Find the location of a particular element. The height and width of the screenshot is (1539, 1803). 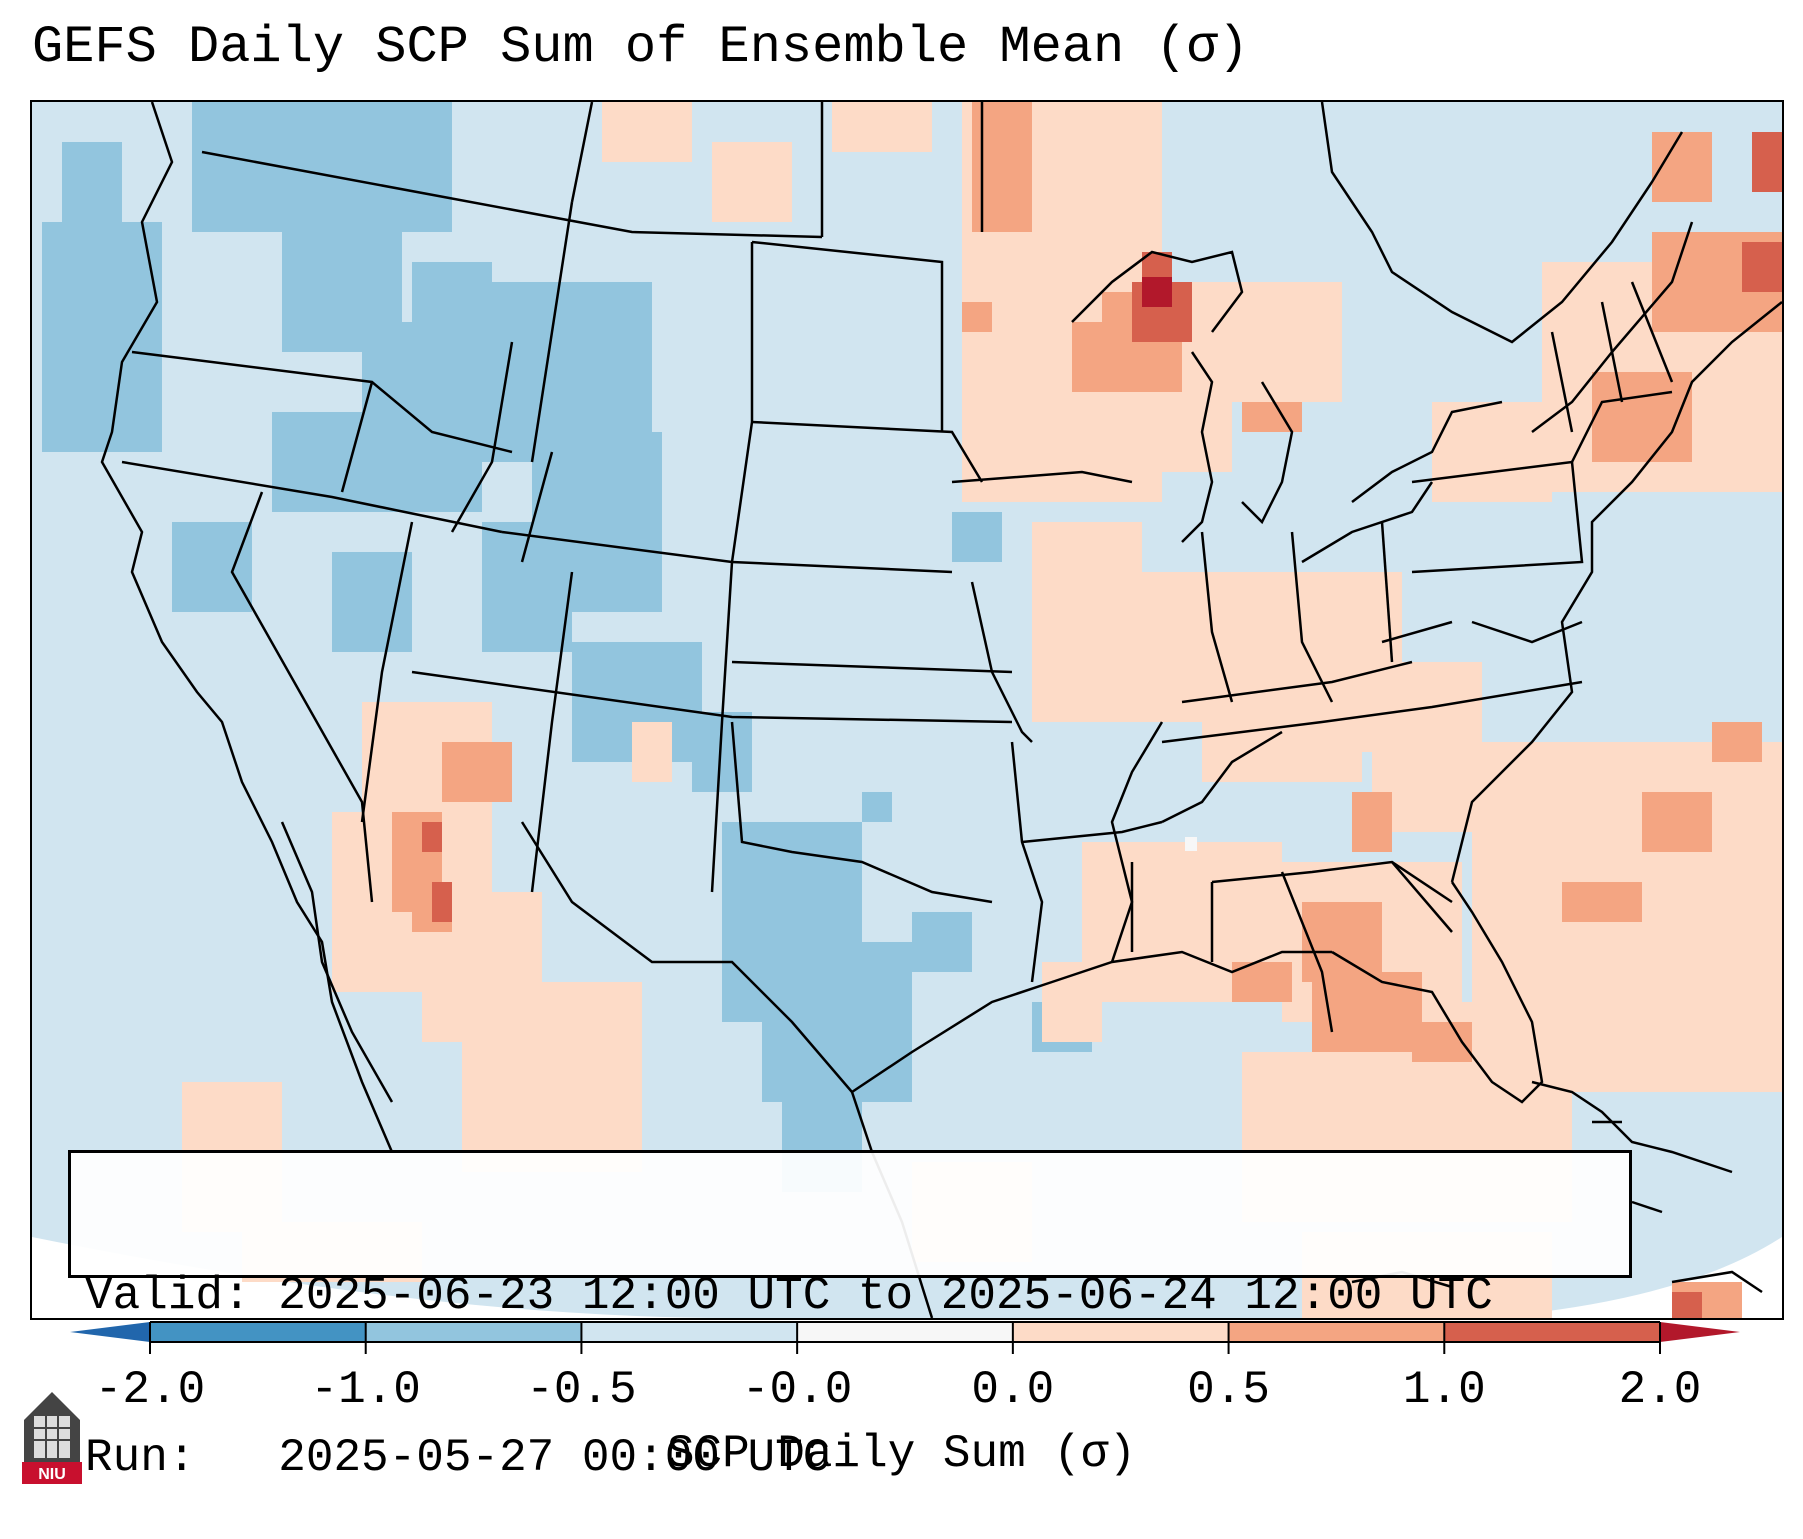

colorbar-tick-label: 0.5 is located at coordinates (1228, 1390).